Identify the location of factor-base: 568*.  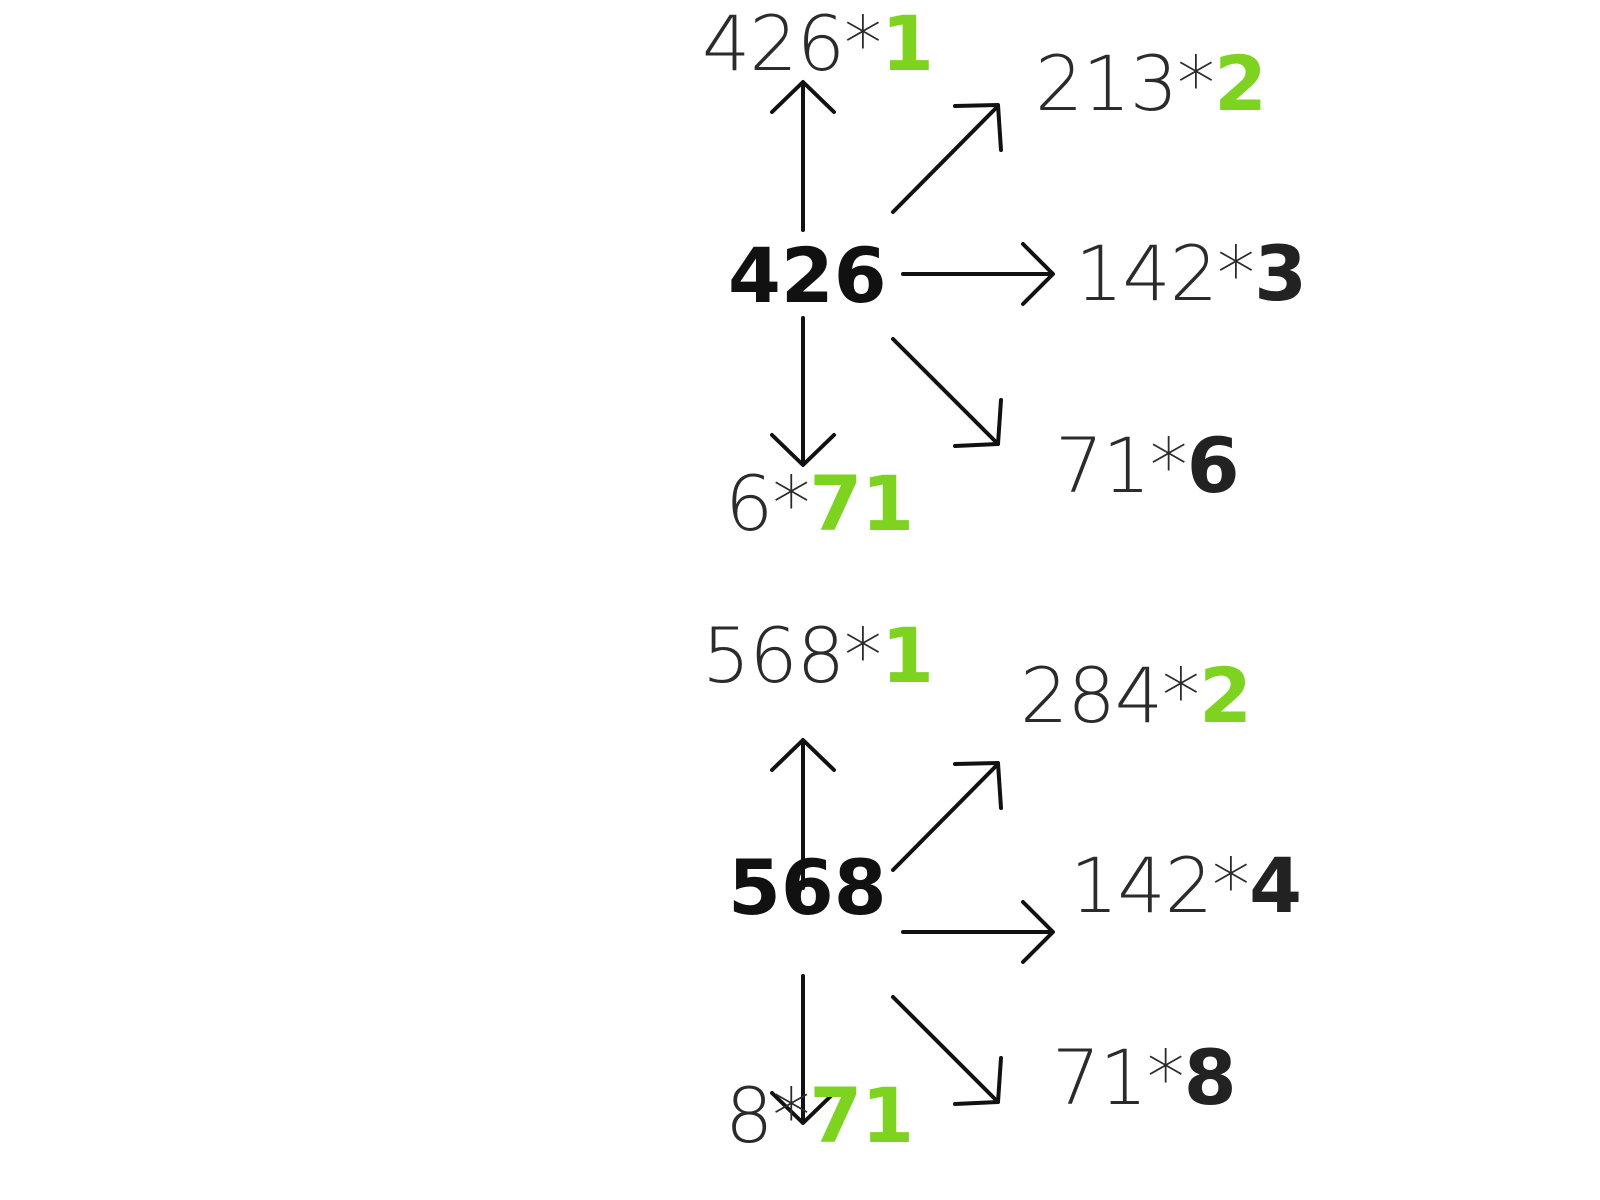
(792, 655).